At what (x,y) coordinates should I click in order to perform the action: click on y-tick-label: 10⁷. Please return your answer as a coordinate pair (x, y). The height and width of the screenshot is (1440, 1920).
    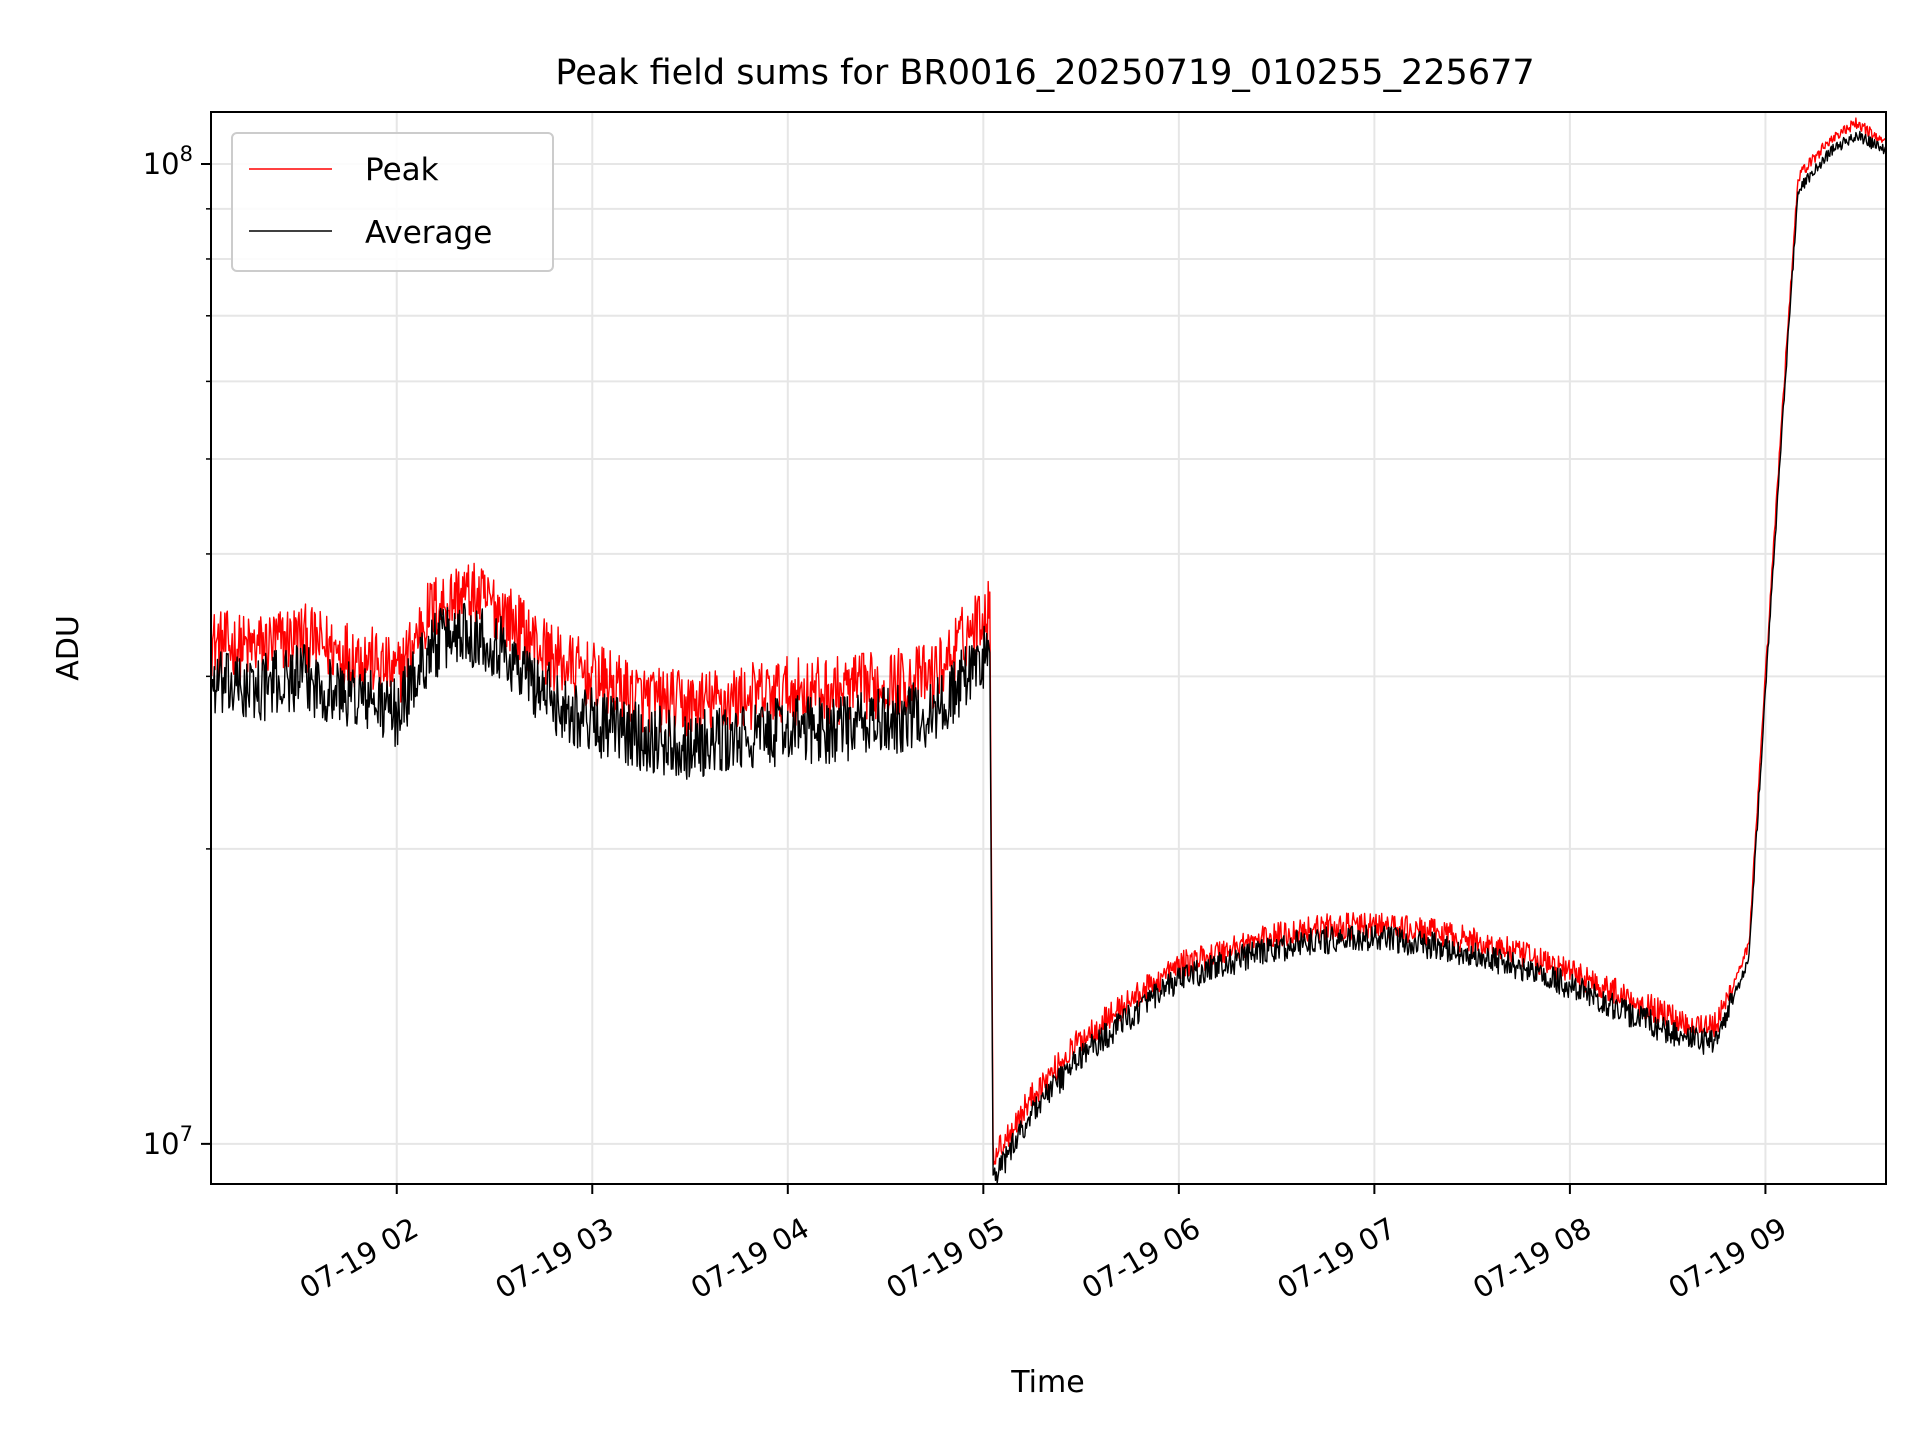
    Looking at the image, I should click on (168, 1141).